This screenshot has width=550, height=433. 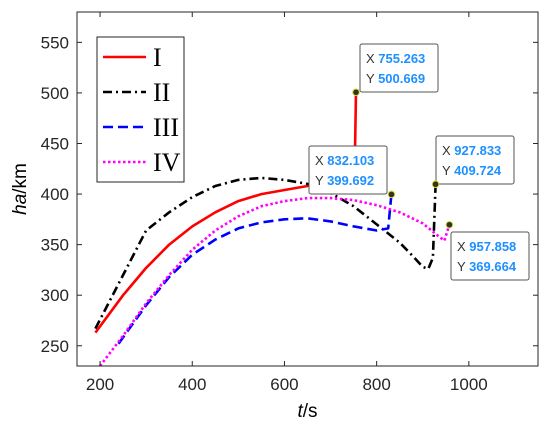 I want to click on x-tick-label: 600, so click(x=284, y=384).